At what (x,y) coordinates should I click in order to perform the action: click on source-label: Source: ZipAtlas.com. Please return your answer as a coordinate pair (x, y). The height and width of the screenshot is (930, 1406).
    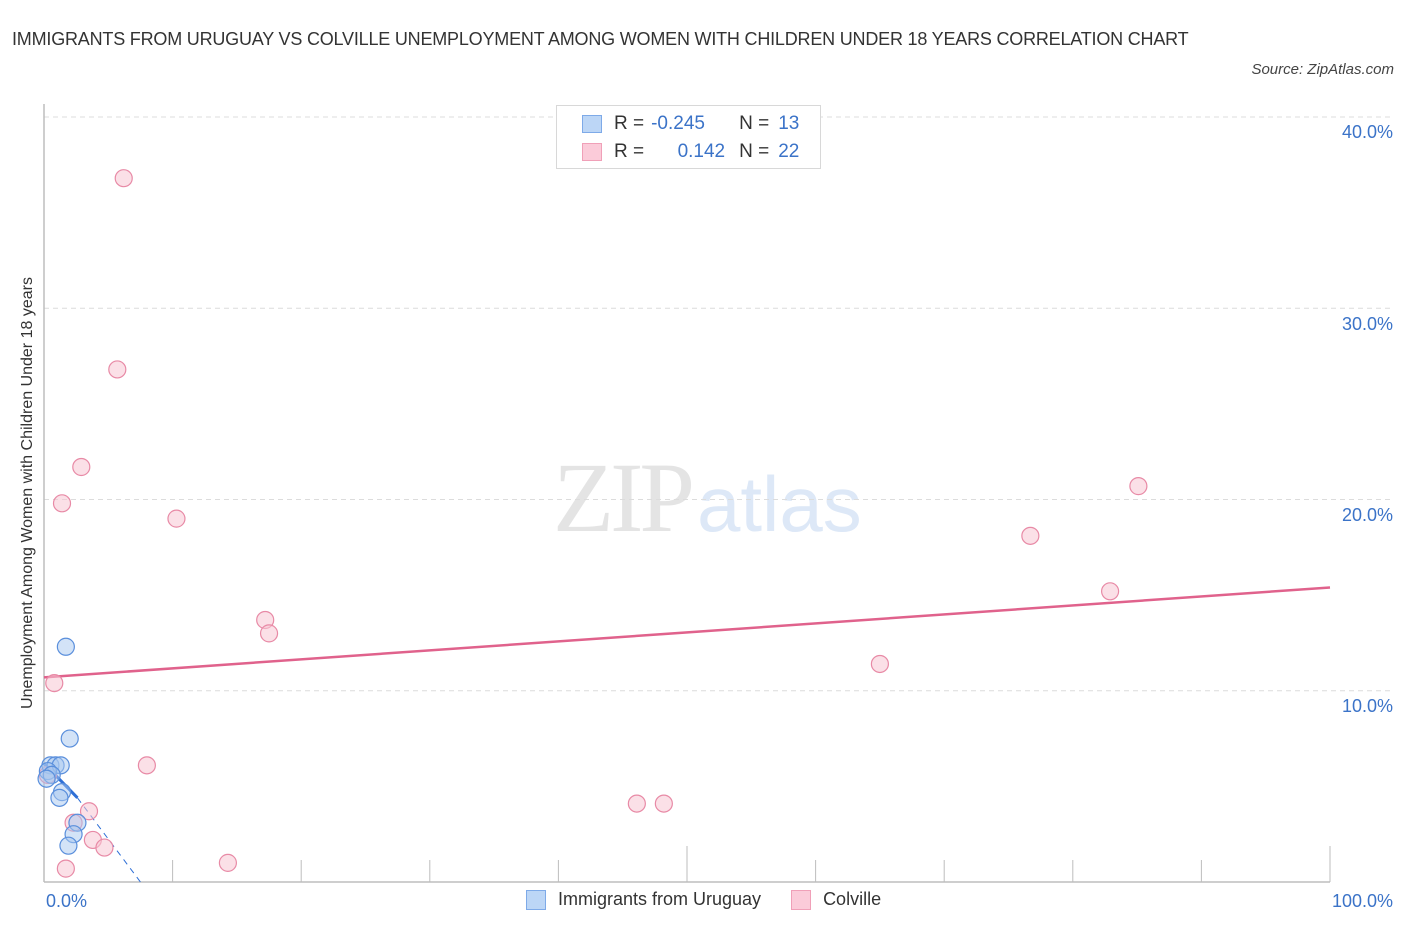
    Looking at the image, I should click on (1322, 69).